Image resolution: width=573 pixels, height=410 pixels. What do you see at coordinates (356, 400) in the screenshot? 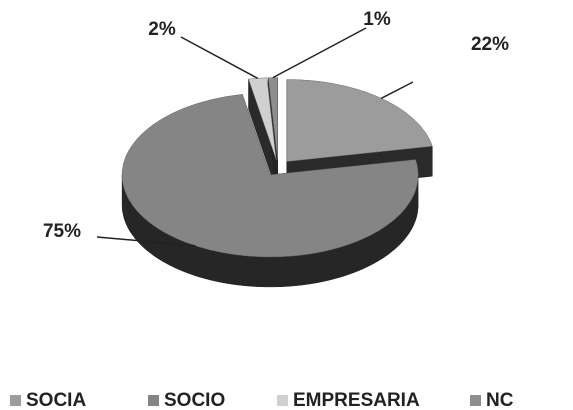
I see `legend-label: EMPRESARIA` at bounding box center [356, 400].